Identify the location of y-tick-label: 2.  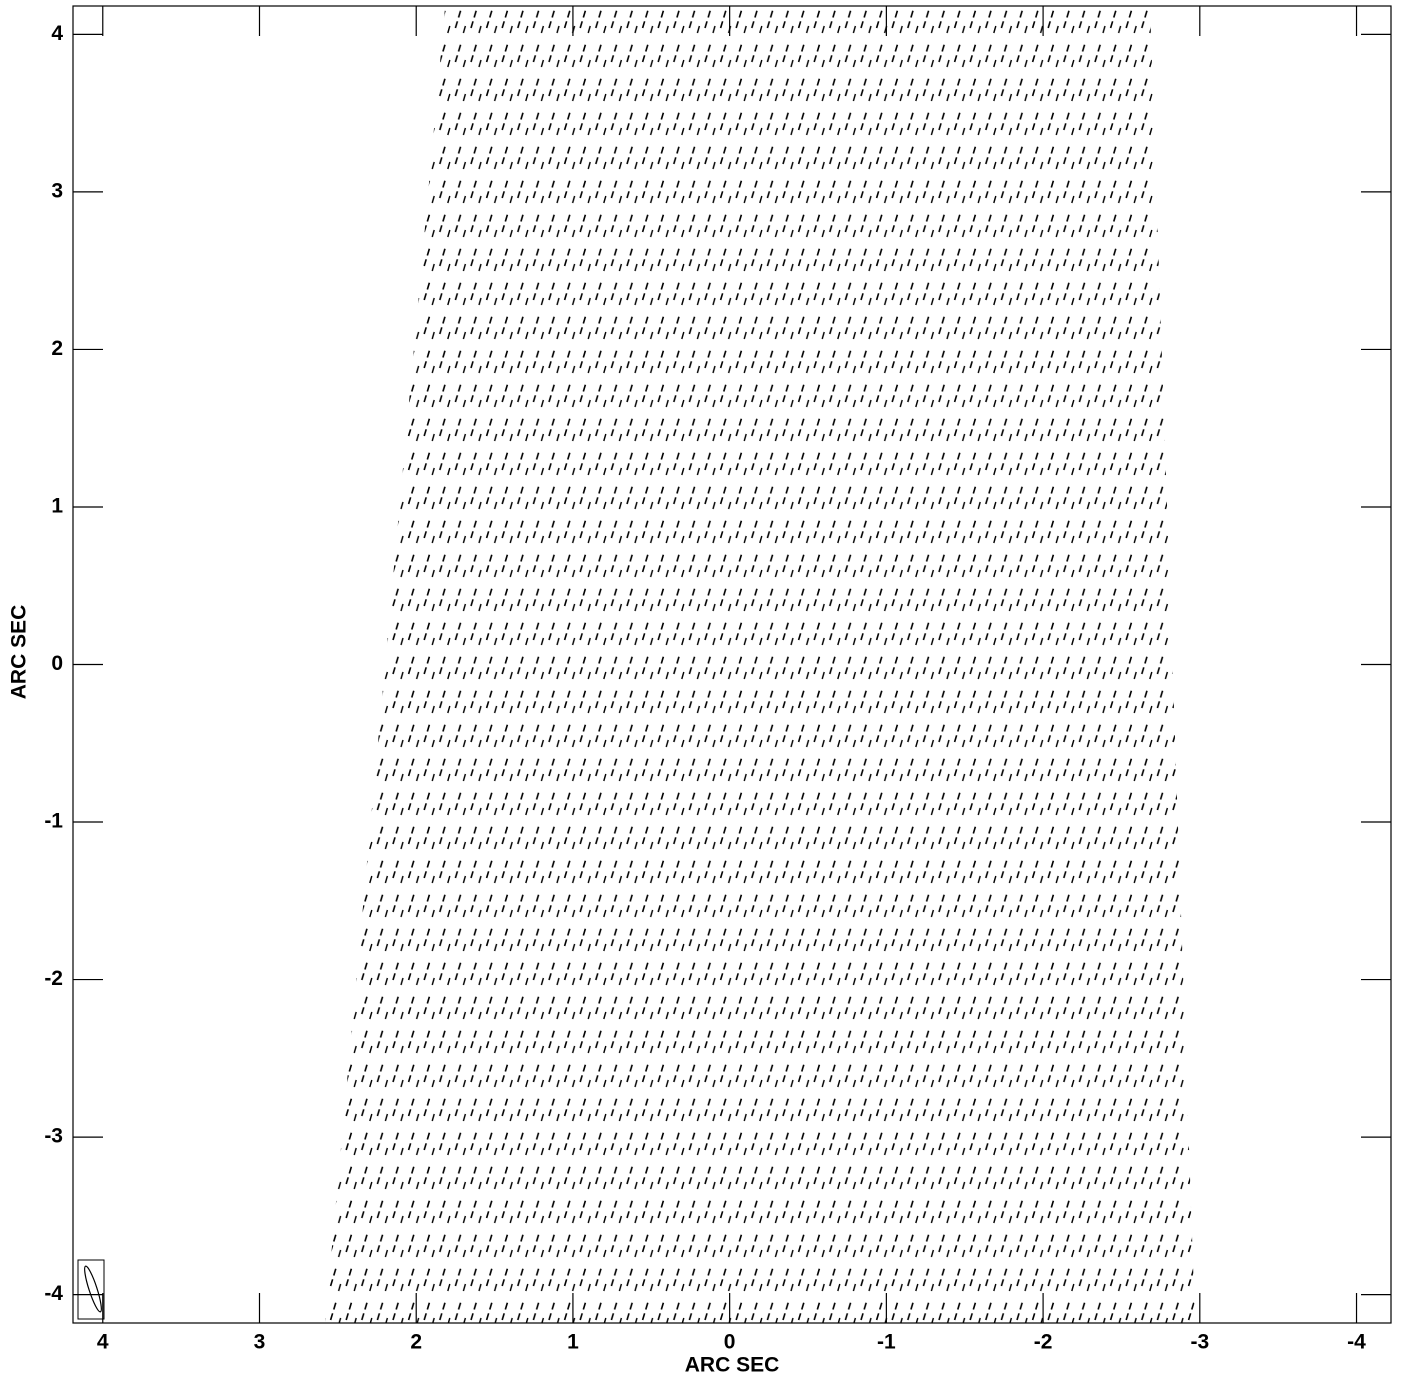
(57, 348).